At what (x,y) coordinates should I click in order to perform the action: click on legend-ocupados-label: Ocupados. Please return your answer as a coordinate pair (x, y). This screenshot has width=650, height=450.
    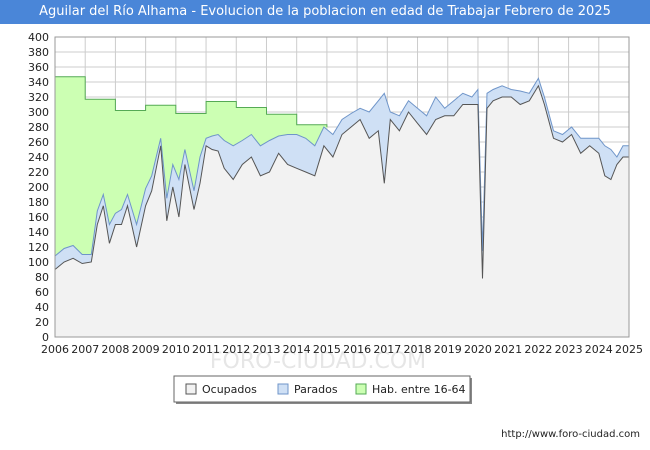
    Looking at the image, I should click on (229, 389).